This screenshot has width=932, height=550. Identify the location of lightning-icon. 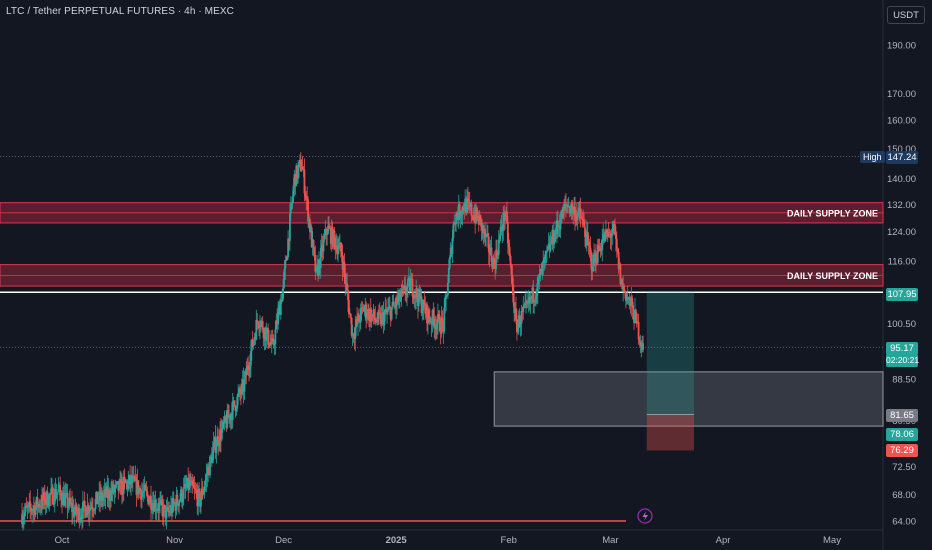
(645, 516).